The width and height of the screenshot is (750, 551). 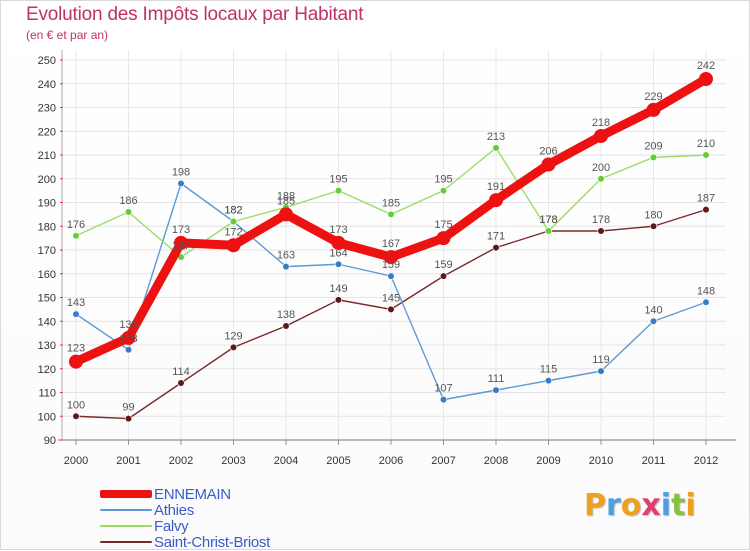 What do you see at coordinates (443, 461) in the screenshot?
I see `x-tick-label: 2007` at bounding box center [443, 461].